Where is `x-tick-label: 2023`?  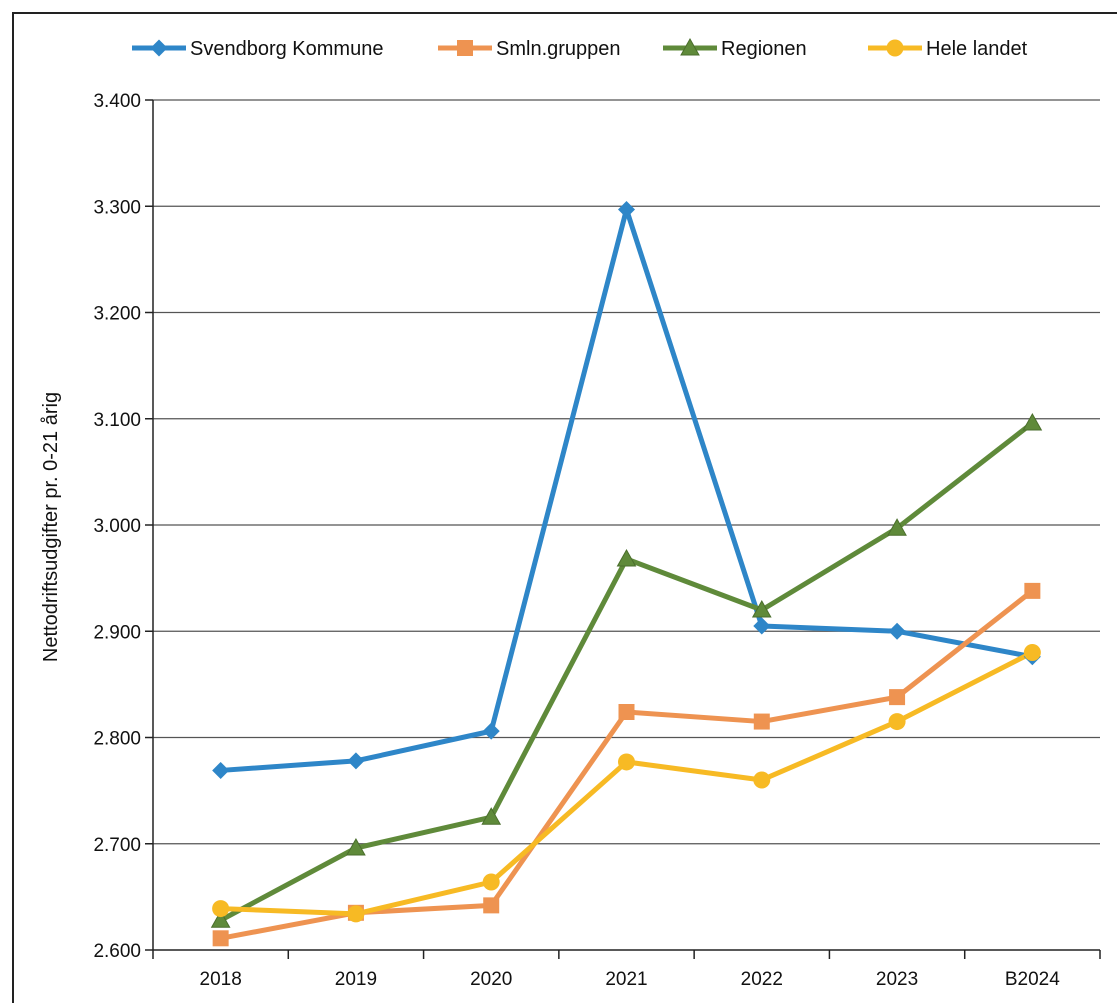 x-tick-label: 2023 is located at coordinates (897, 979).